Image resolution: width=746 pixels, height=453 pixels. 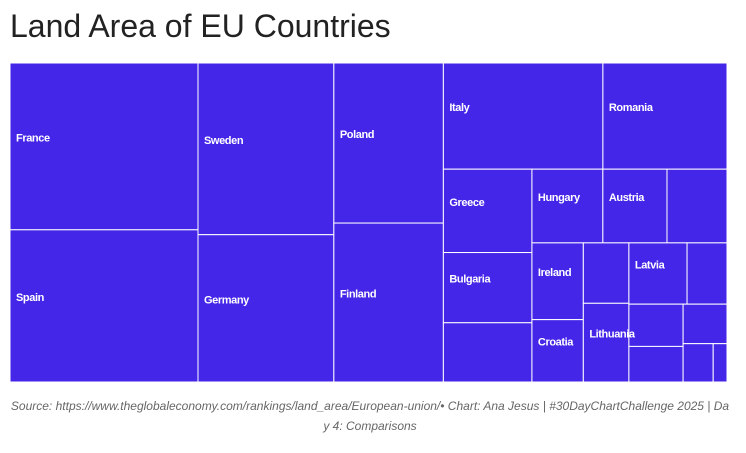 I want to click on cell-label: France, so click(x=33, y=138).